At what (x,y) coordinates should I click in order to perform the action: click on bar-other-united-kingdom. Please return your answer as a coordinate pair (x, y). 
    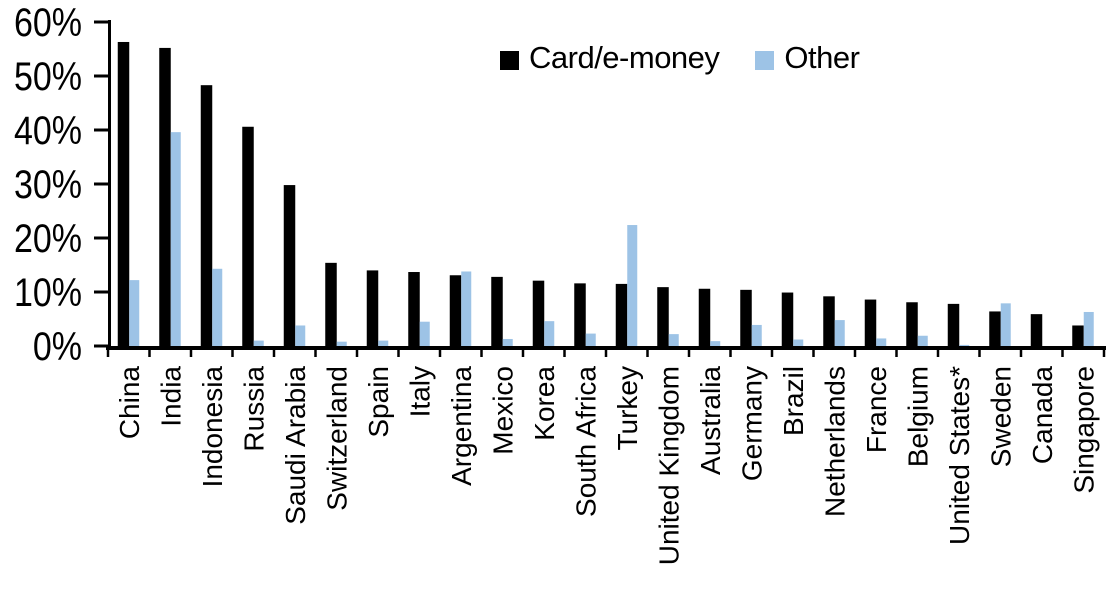
    Looking at the image, I should click on (673, 341).